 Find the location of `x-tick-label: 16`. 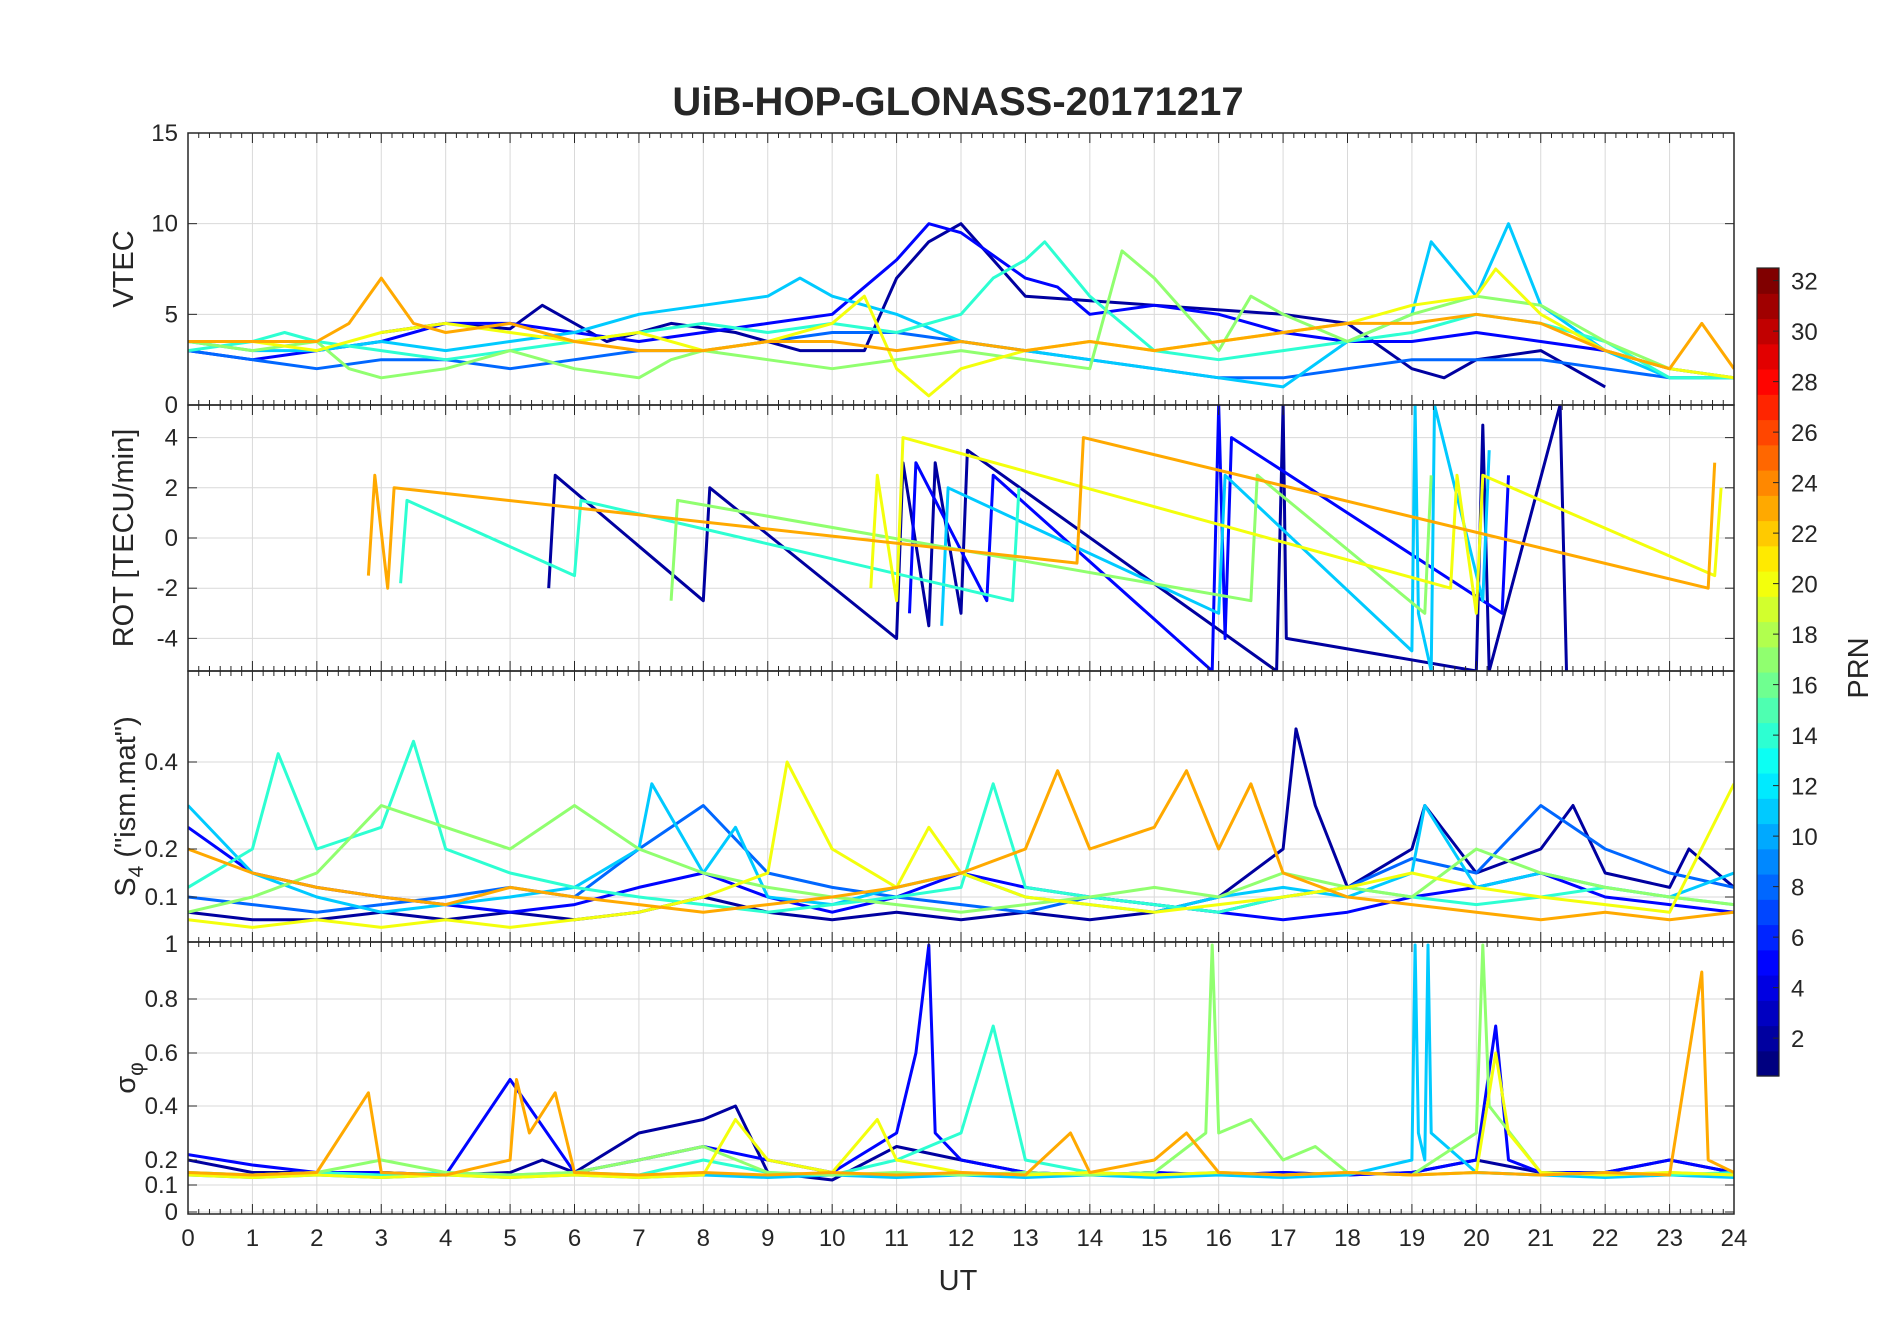

x-tick-label: 16 is located at coordinates (1218, 1238).